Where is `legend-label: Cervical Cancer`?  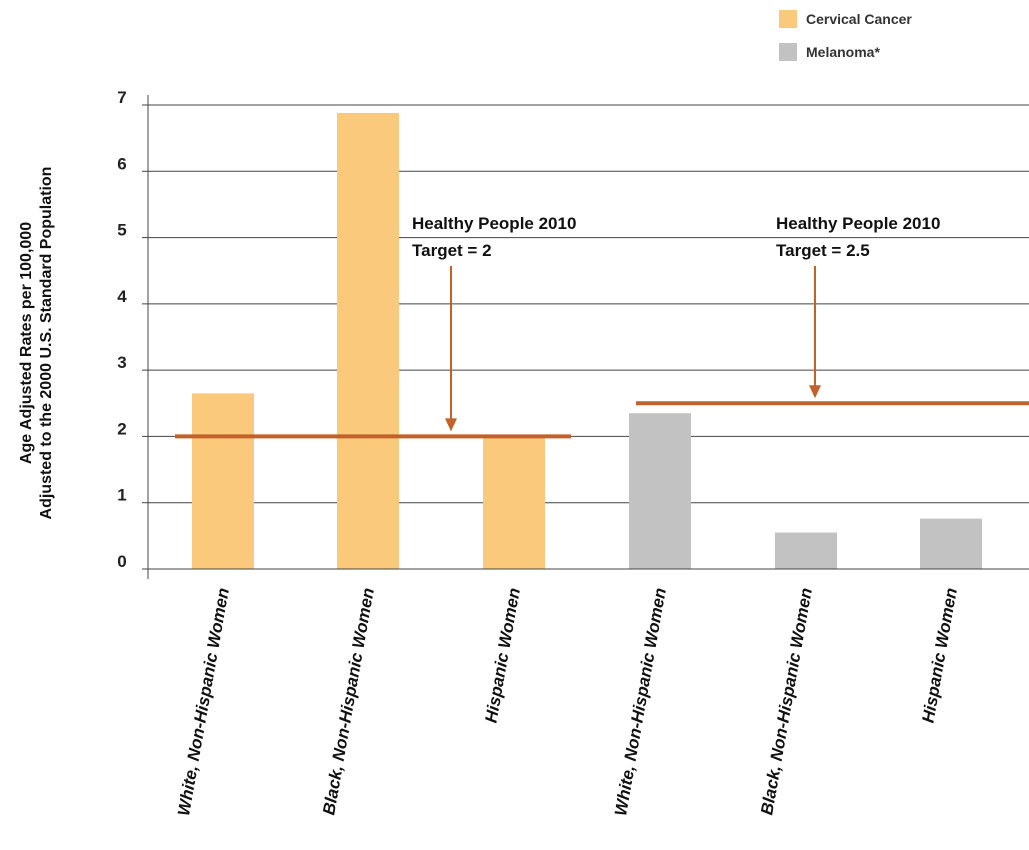
legend-label: Cervical Cancer is located at coordinates (859, 19).